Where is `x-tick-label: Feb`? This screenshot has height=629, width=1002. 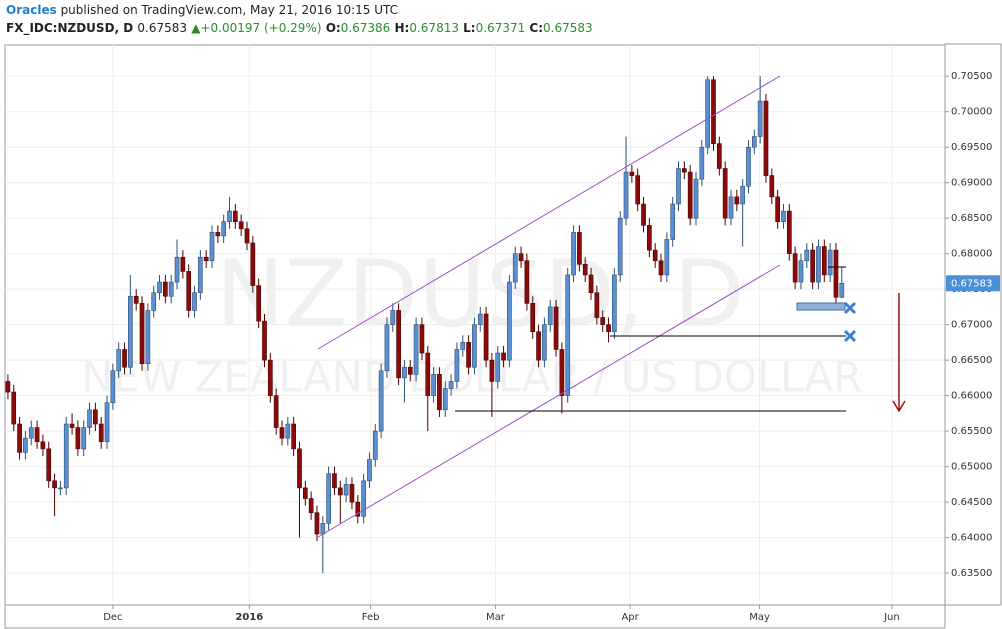
x-tick-label: Feb is located at coordinates (371, 617).